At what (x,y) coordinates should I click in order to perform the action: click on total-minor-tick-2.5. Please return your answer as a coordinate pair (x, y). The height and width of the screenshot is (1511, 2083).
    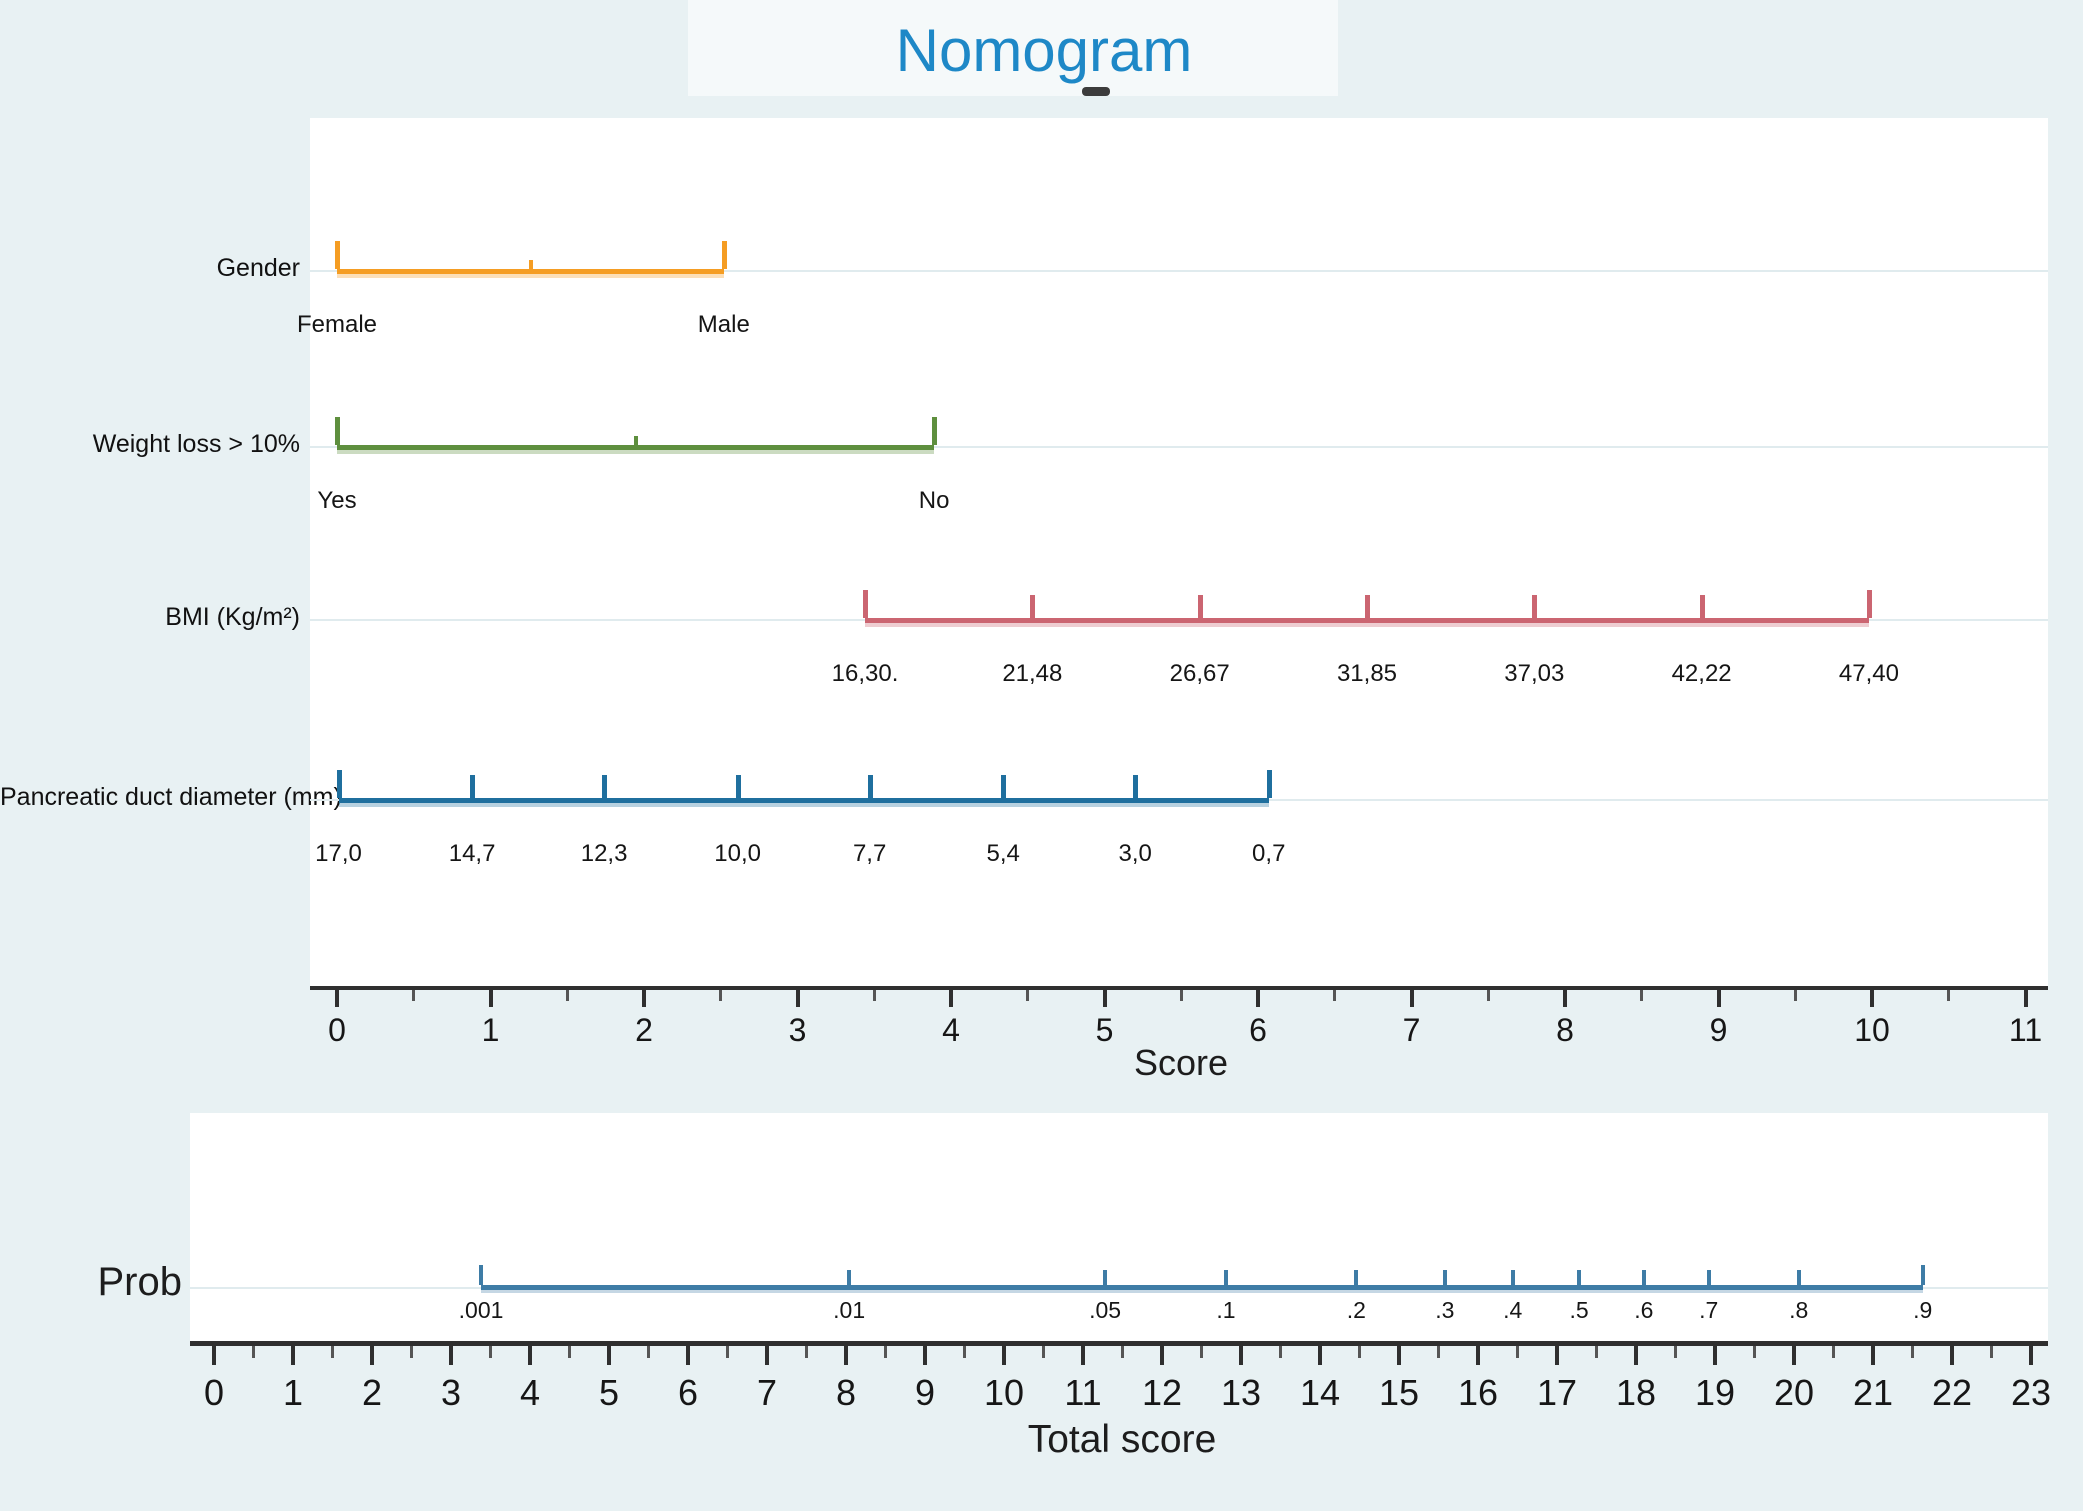
    Looking at the image, I should click on (411, 1352).